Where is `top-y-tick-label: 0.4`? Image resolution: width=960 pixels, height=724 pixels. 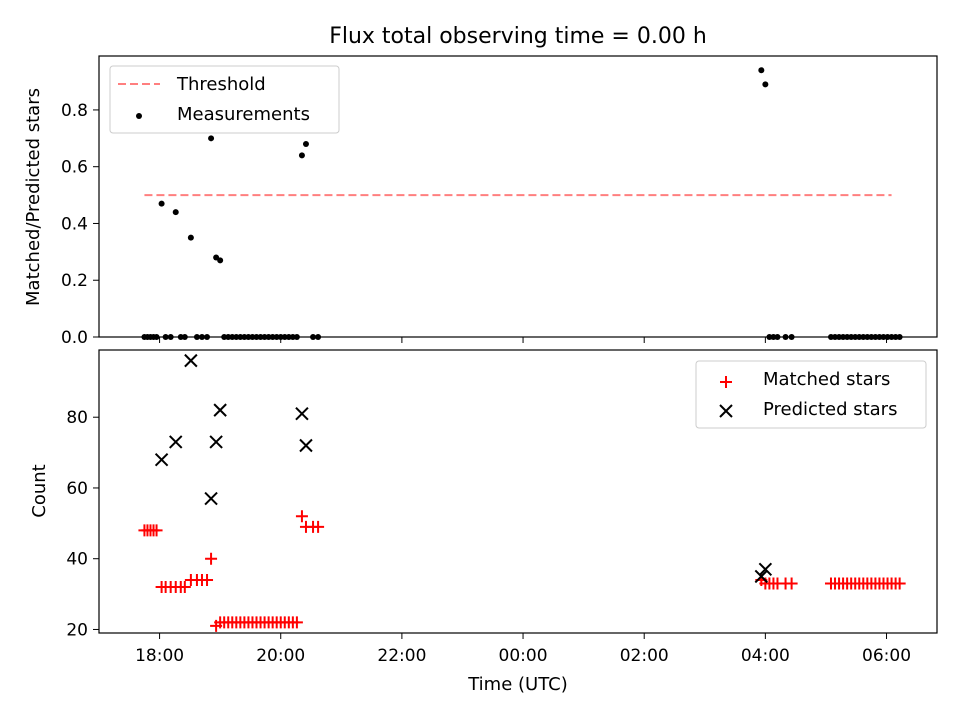
top-y-tick-label: 0.4 is located at coordinates (74, 224).